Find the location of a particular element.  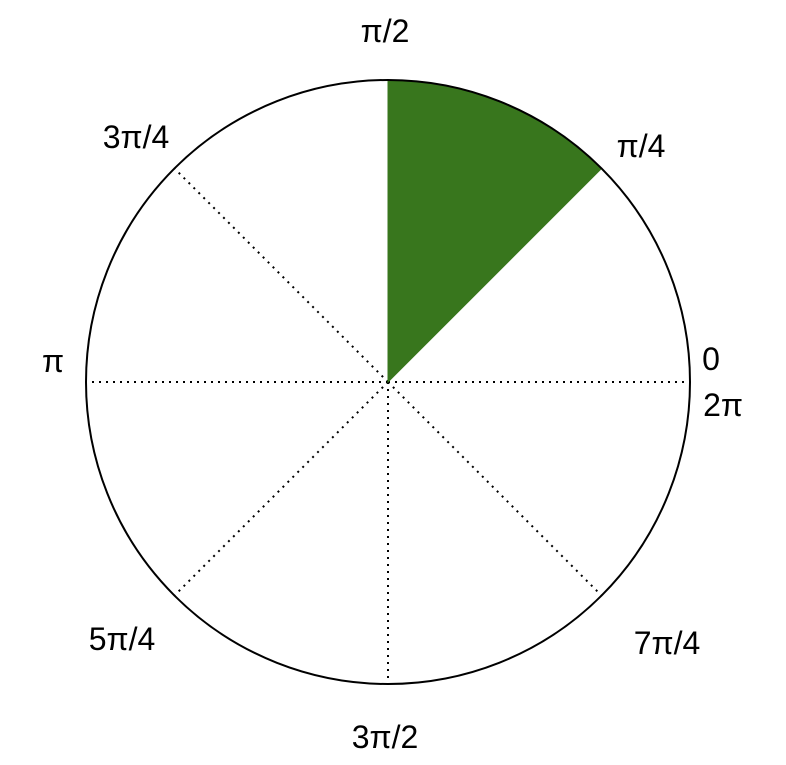

highlighted-sector is located at coordinates (495, 231).